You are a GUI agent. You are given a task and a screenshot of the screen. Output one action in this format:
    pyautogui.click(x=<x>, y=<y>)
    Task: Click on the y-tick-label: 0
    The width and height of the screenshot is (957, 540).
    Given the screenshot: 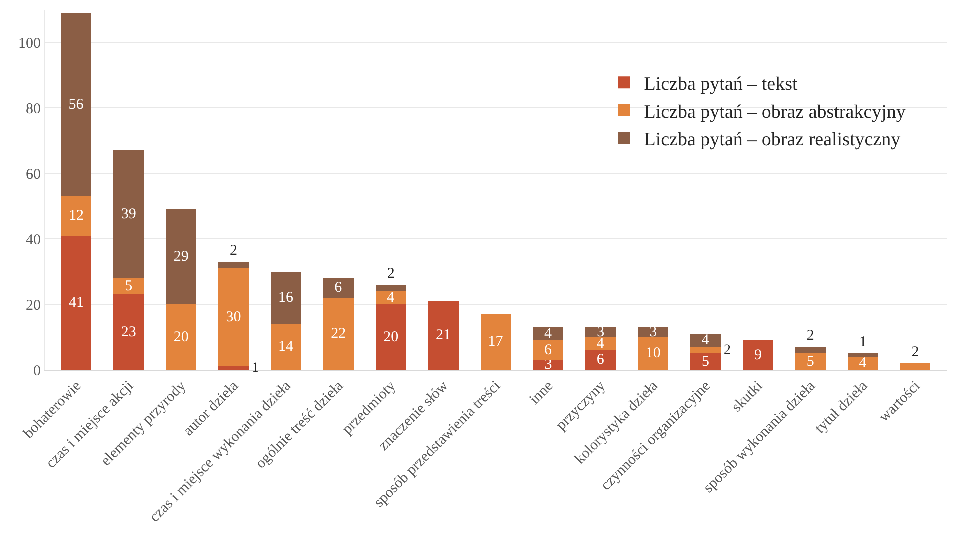 What is the action you would take?
    pyautogui.click(x=37, y=371)
    